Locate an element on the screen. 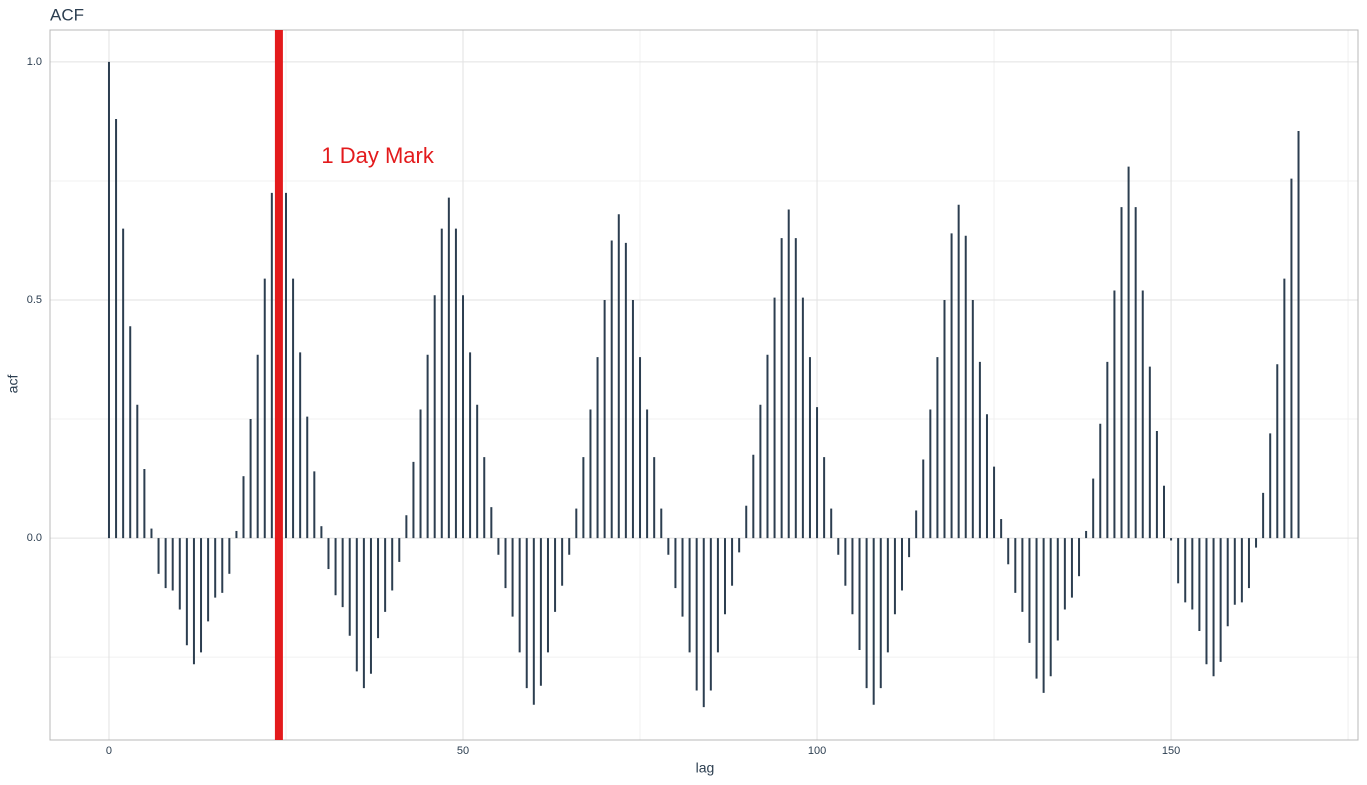 This screenshot has width=1367, height=785. y-axis-title: acf is located at coordinates (13, 384).